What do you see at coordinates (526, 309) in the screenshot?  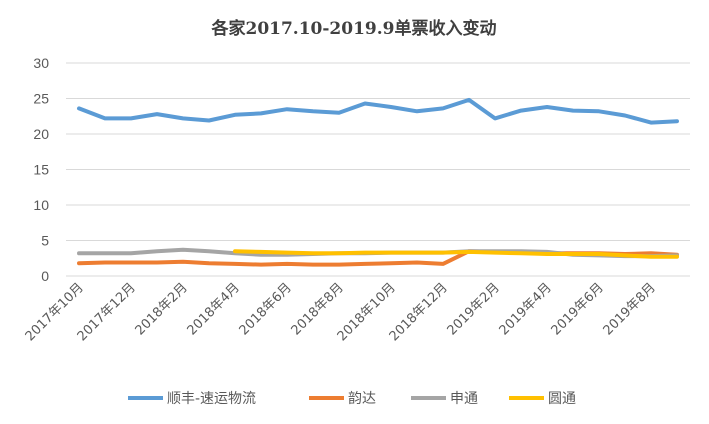 I see `x-tick-label: 2019年4月` at bounding box center [526, 309].